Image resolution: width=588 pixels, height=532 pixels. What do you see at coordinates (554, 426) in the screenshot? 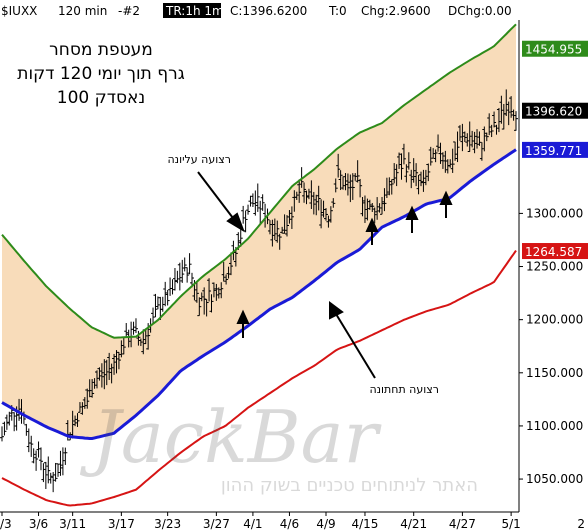
I see `price-tick-label: 1100.000` at bounding box center [554, 426].